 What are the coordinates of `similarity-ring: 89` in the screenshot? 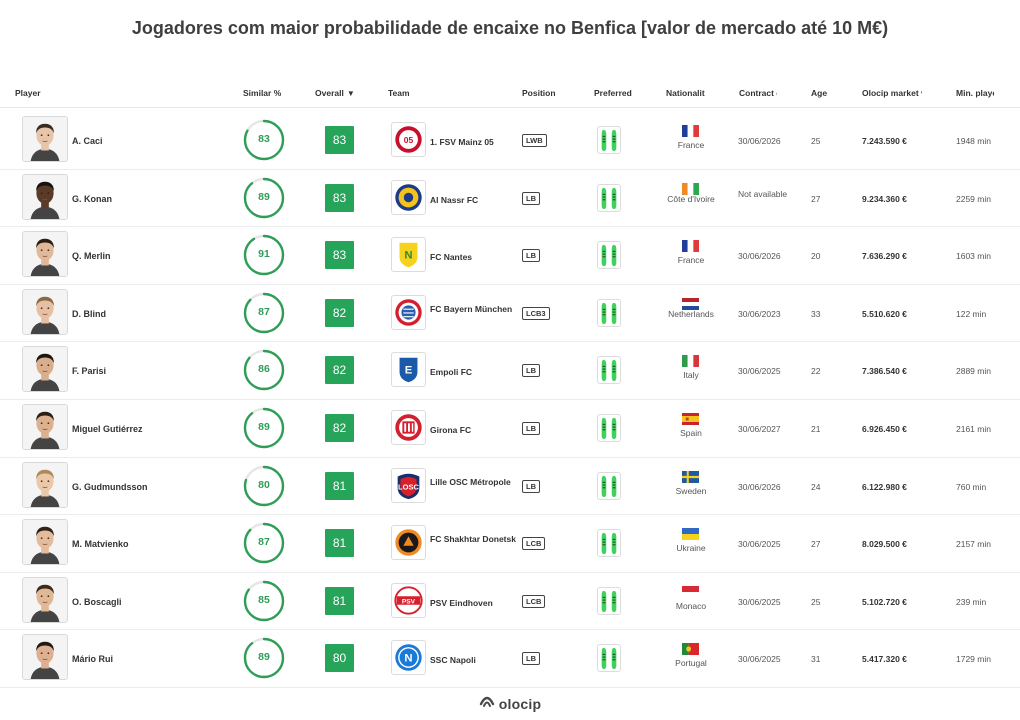 It's located at (264, 198).